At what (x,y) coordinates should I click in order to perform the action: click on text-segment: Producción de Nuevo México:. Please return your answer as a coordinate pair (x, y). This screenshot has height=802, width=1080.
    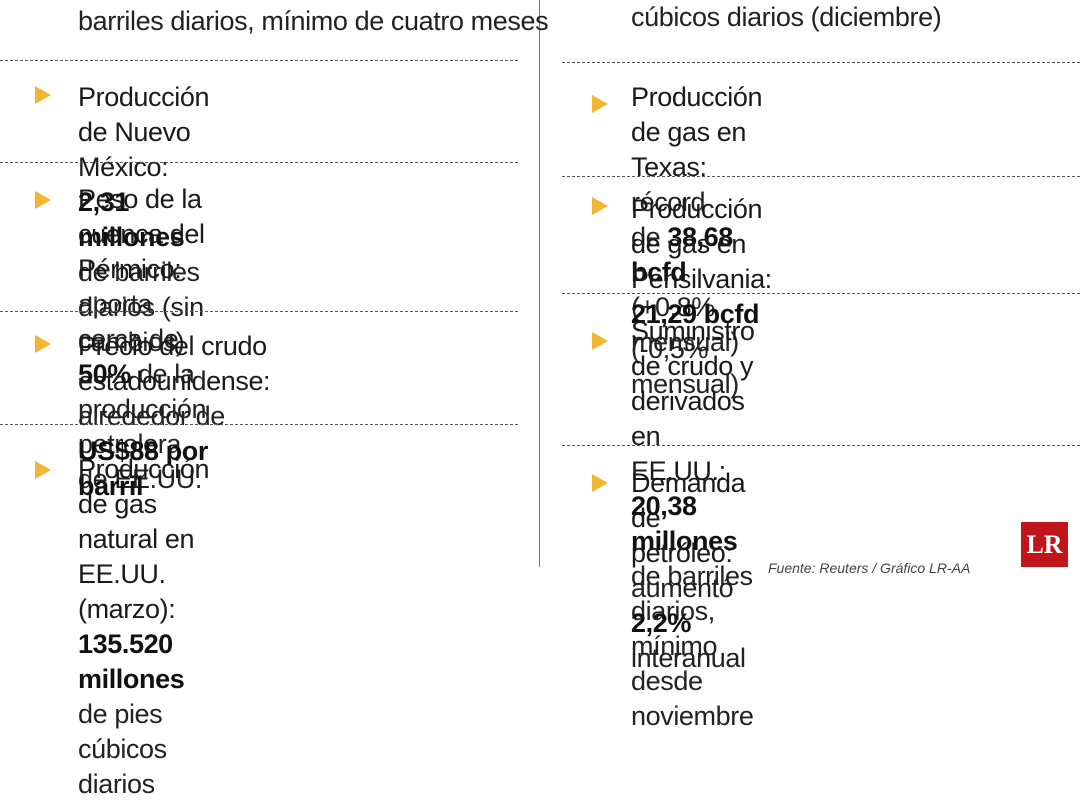
    Looking at the image, I should click on (144, 132).